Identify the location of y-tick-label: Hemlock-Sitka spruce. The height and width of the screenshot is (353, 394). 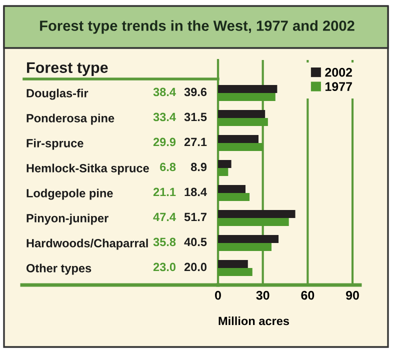
(87, 169).